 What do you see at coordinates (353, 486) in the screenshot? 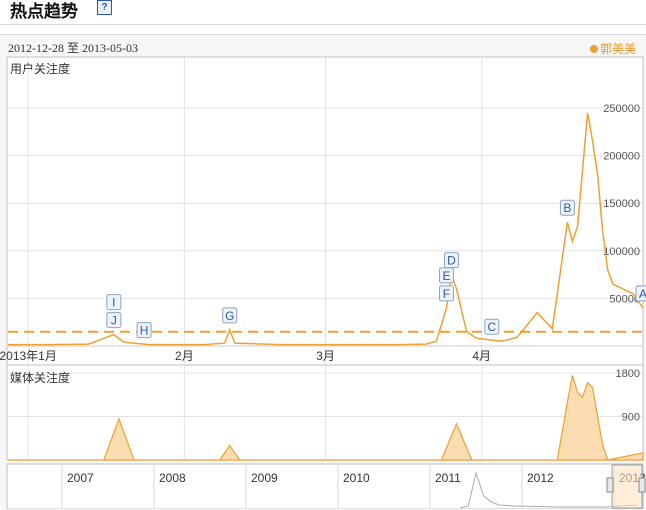
I see `navigator: 2007200820092010201120122013` at bounding box center [353, 486].